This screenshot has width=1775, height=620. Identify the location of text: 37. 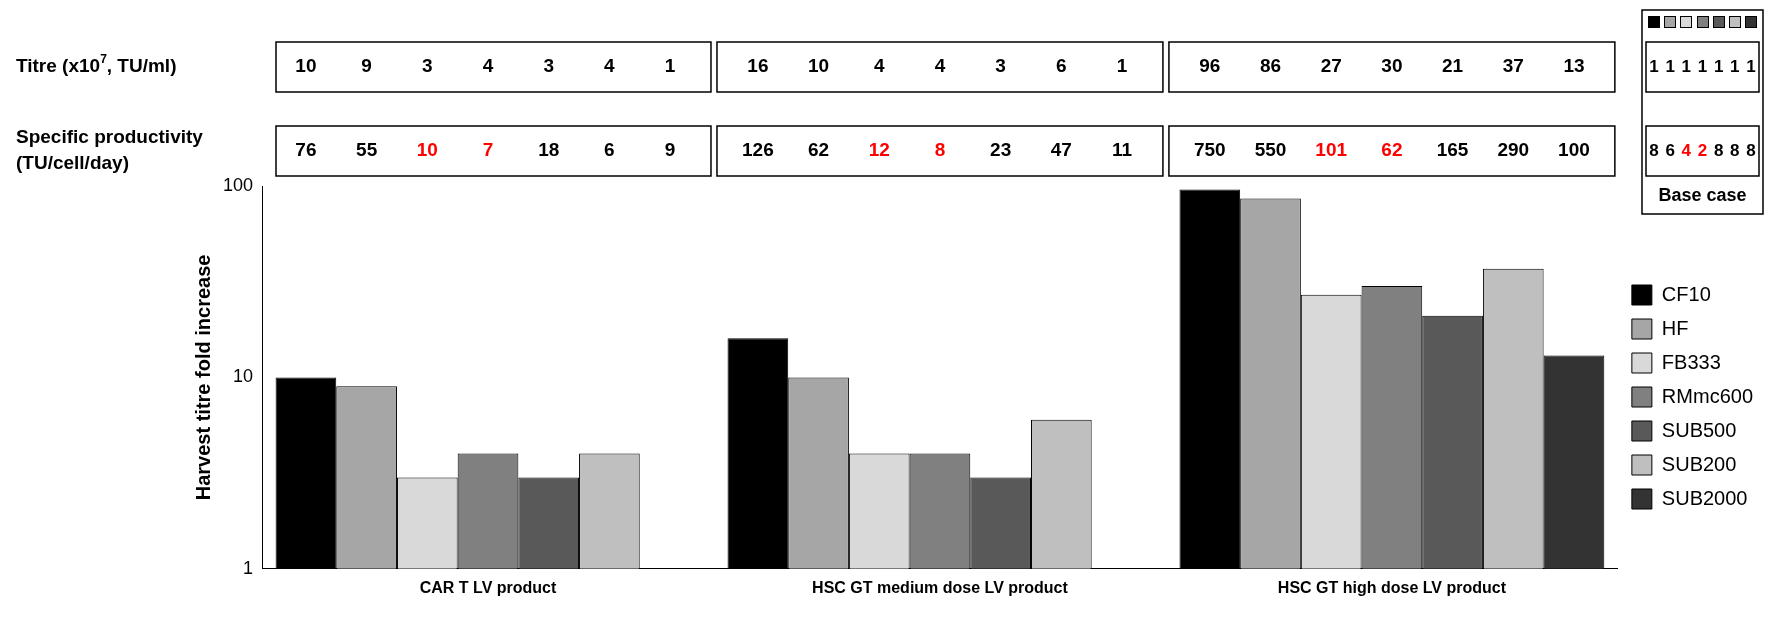
(1513, 66).